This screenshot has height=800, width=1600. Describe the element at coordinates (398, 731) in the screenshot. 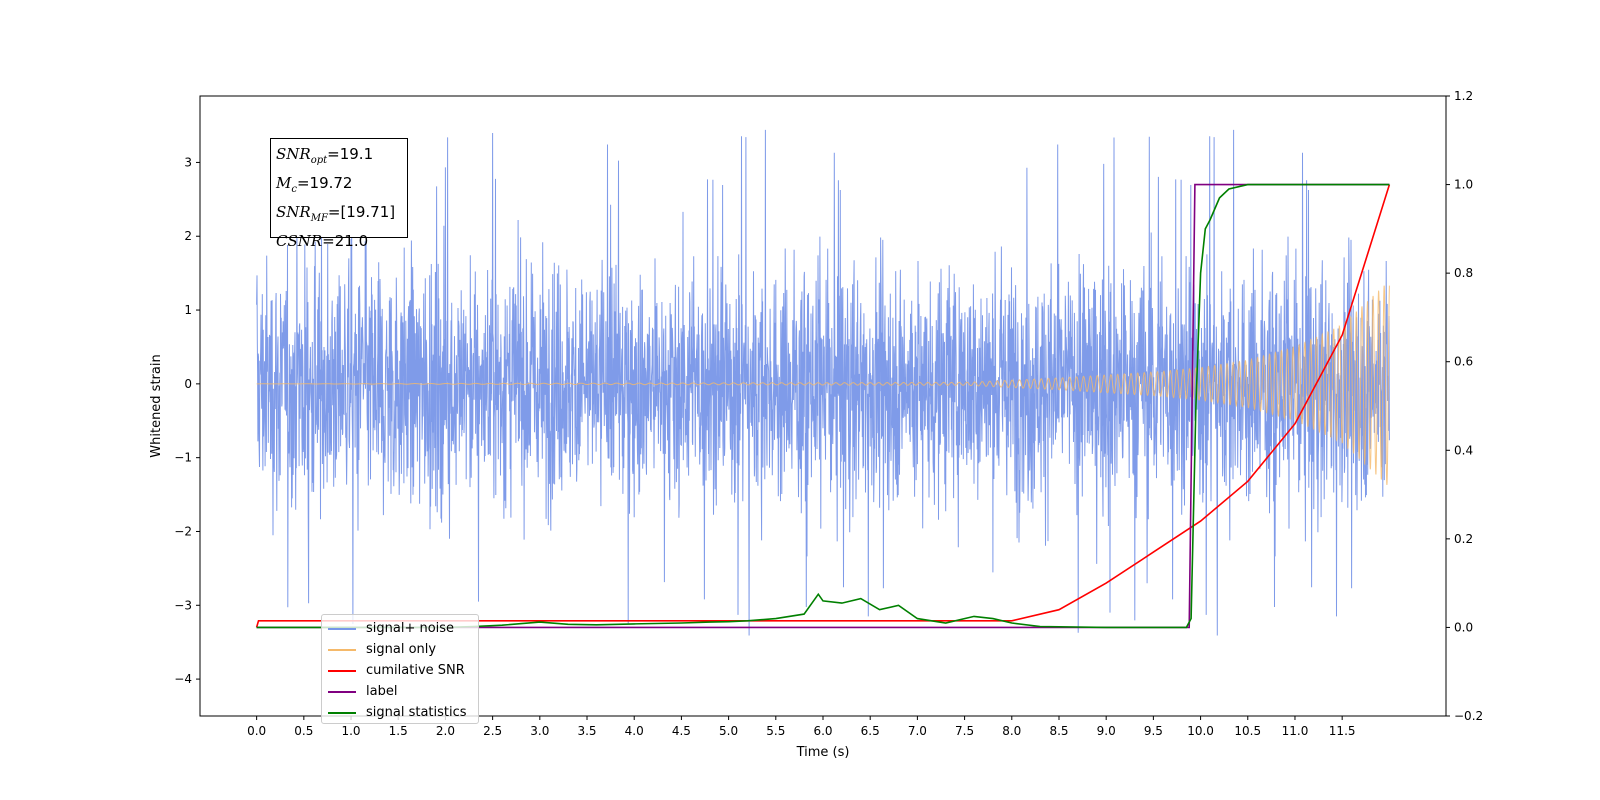

I see `x-tick-label: 1.5` at that location.